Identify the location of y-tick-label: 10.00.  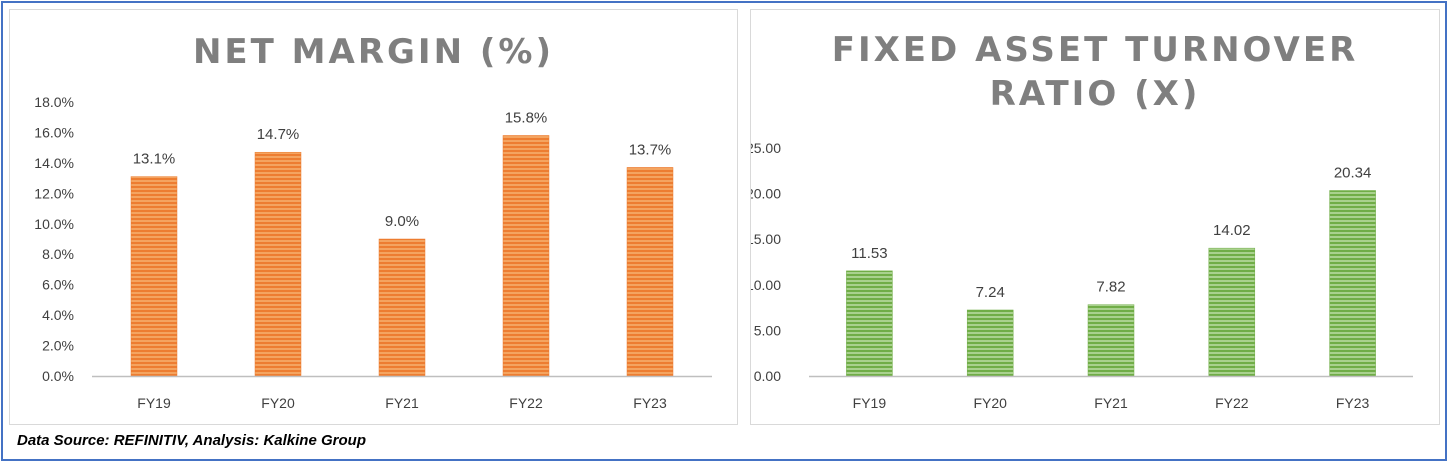
(766, 285).